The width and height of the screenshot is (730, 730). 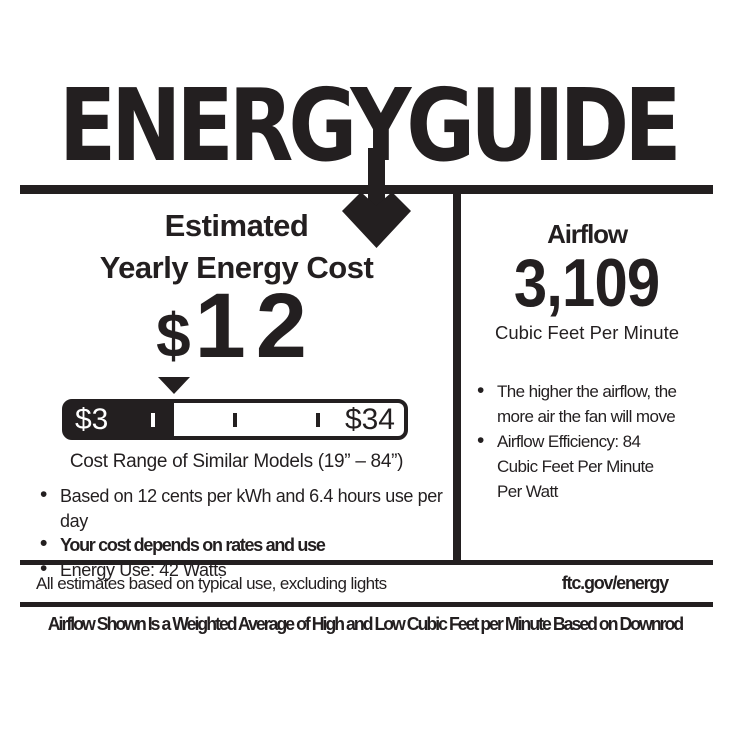 I want to click on range-min-label: $3, so click(x=92, y=419).